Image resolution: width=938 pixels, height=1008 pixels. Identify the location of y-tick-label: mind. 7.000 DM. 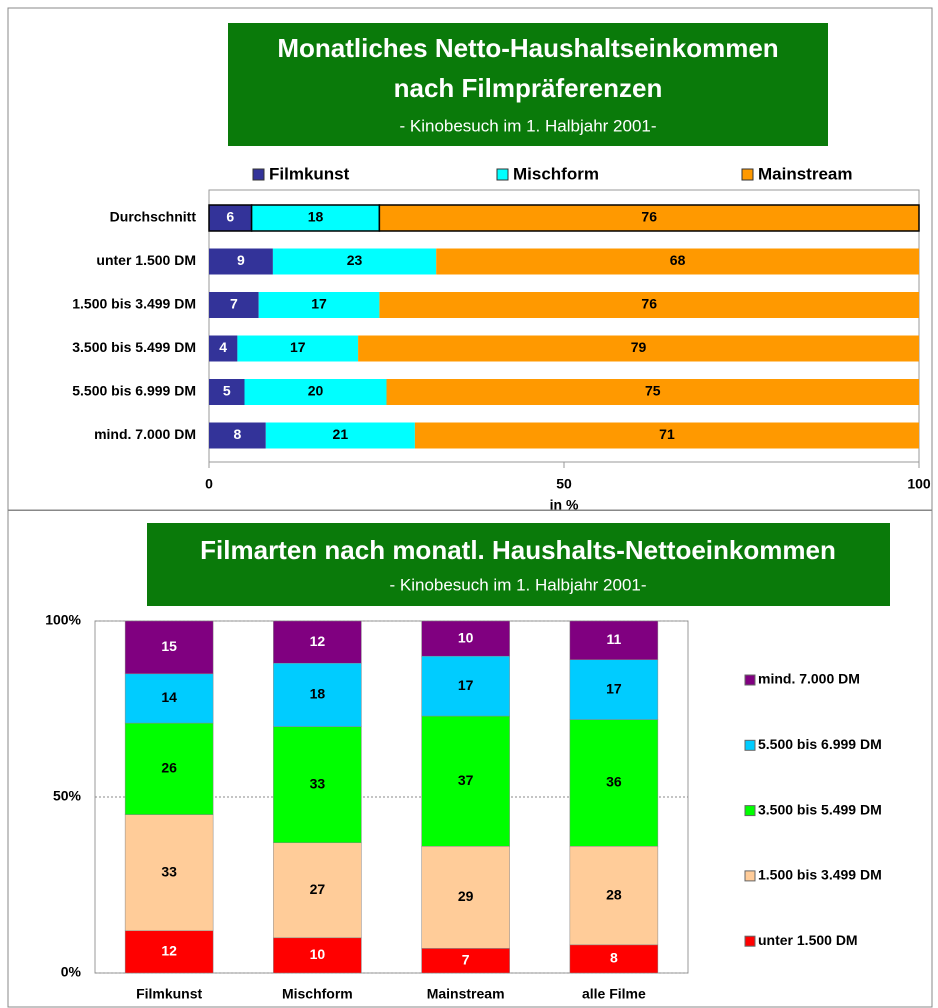
(145, 434).